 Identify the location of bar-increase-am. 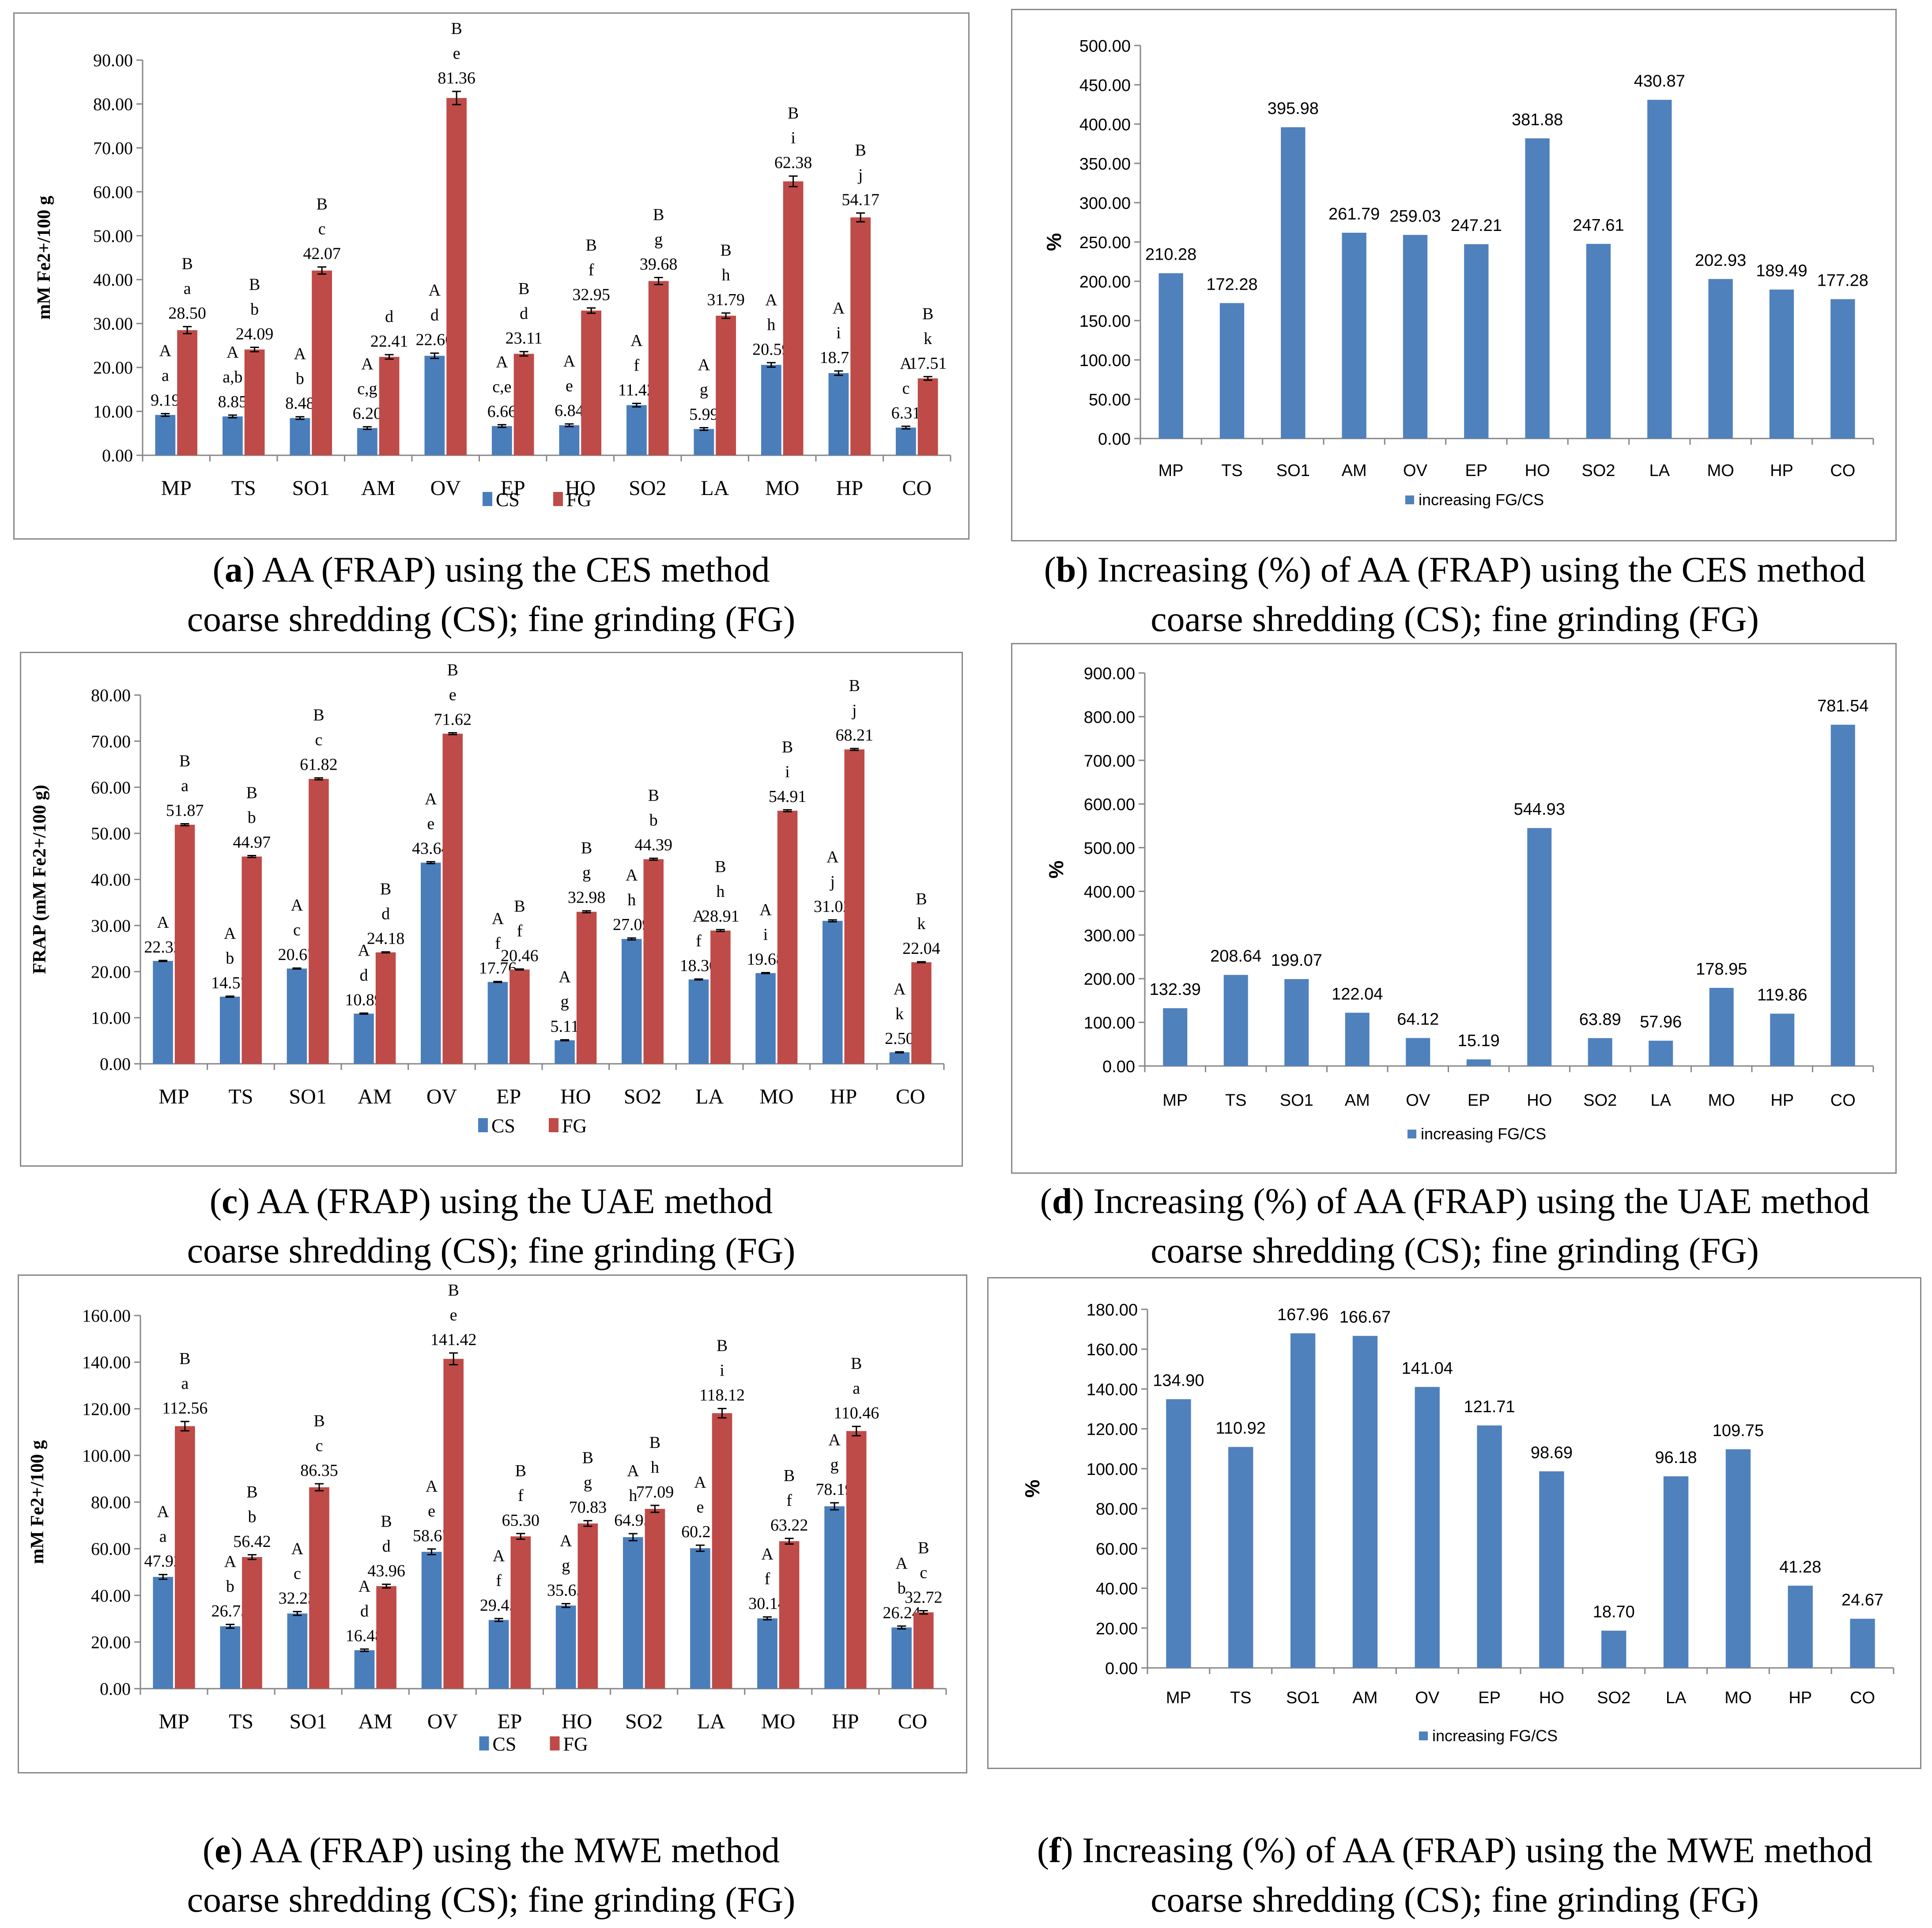
(1357, 1039).